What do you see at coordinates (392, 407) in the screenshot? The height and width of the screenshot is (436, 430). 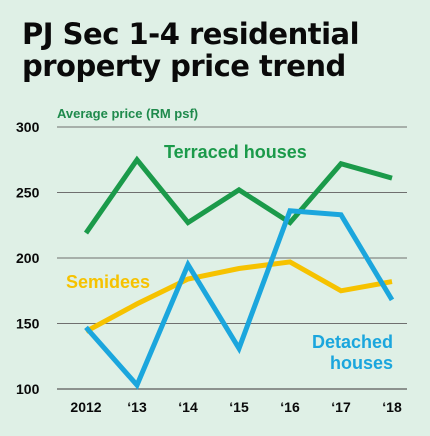 I see `x-tick-label: ‘18` at bounding box center [392, 407].